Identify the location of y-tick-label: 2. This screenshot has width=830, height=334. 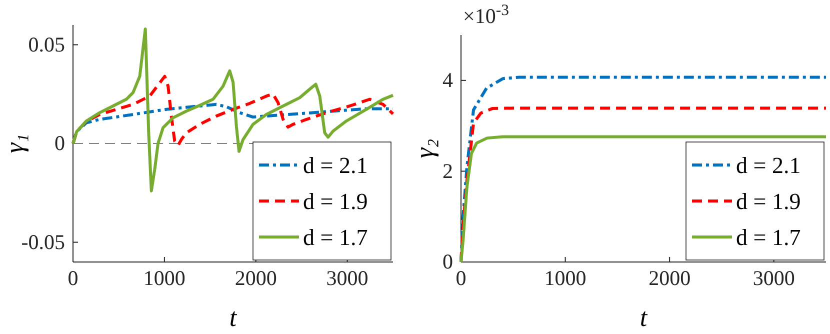
(447, 170).